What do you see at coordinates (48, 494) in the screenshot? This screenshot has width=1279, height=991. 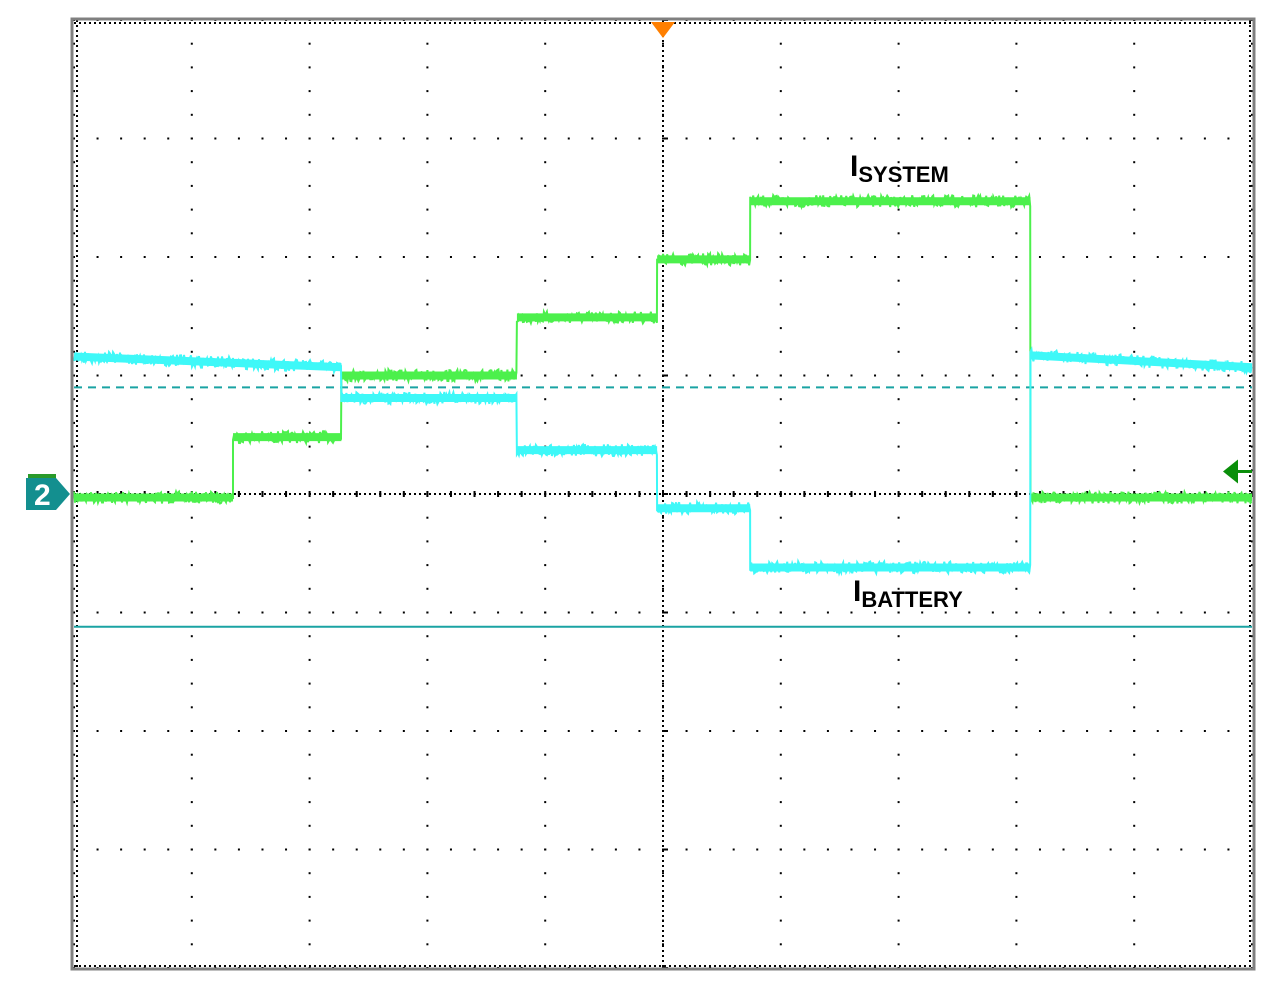 I see `channel-2-marker-icon` at bounding box center [48, 494].